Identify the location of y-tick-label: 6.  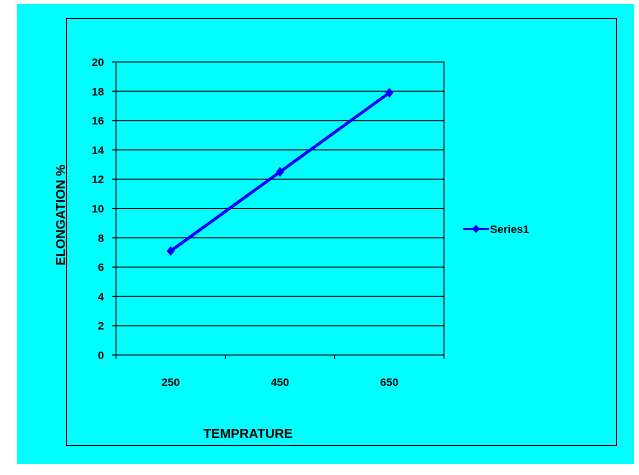
(101, 268).